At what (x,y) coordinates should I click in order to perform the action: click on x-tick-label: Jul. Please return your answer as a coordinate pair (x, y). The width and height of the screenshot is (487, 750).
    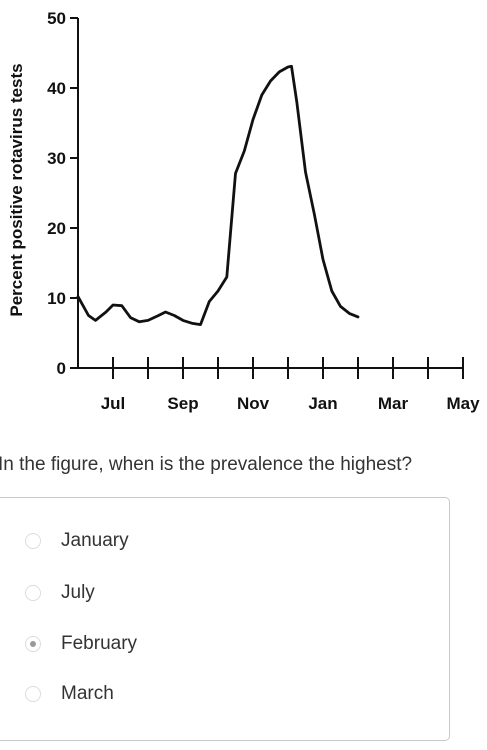
    Looking at the image, I should click on (113, 403).